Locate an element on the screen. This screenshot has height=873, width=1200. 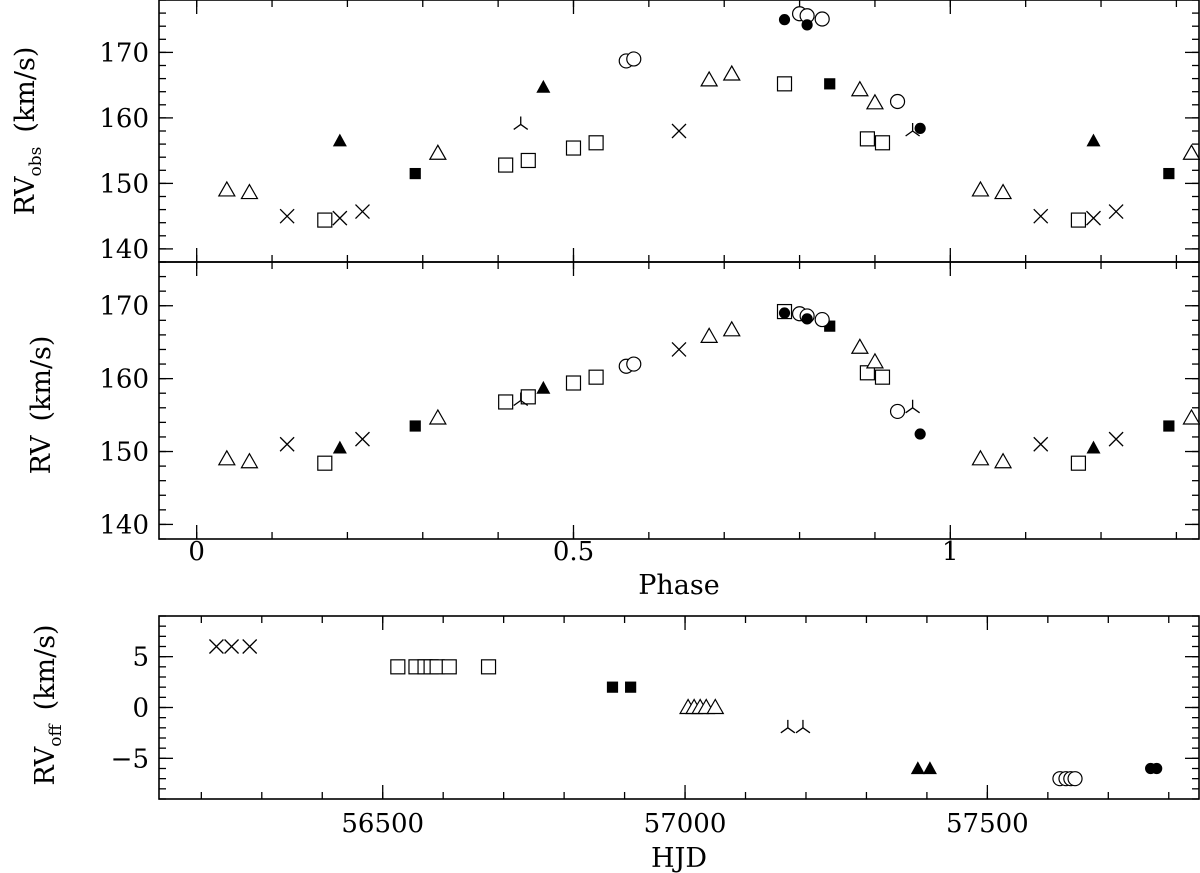
x-tick-label: 57500 is located at coordinates (987, 824).